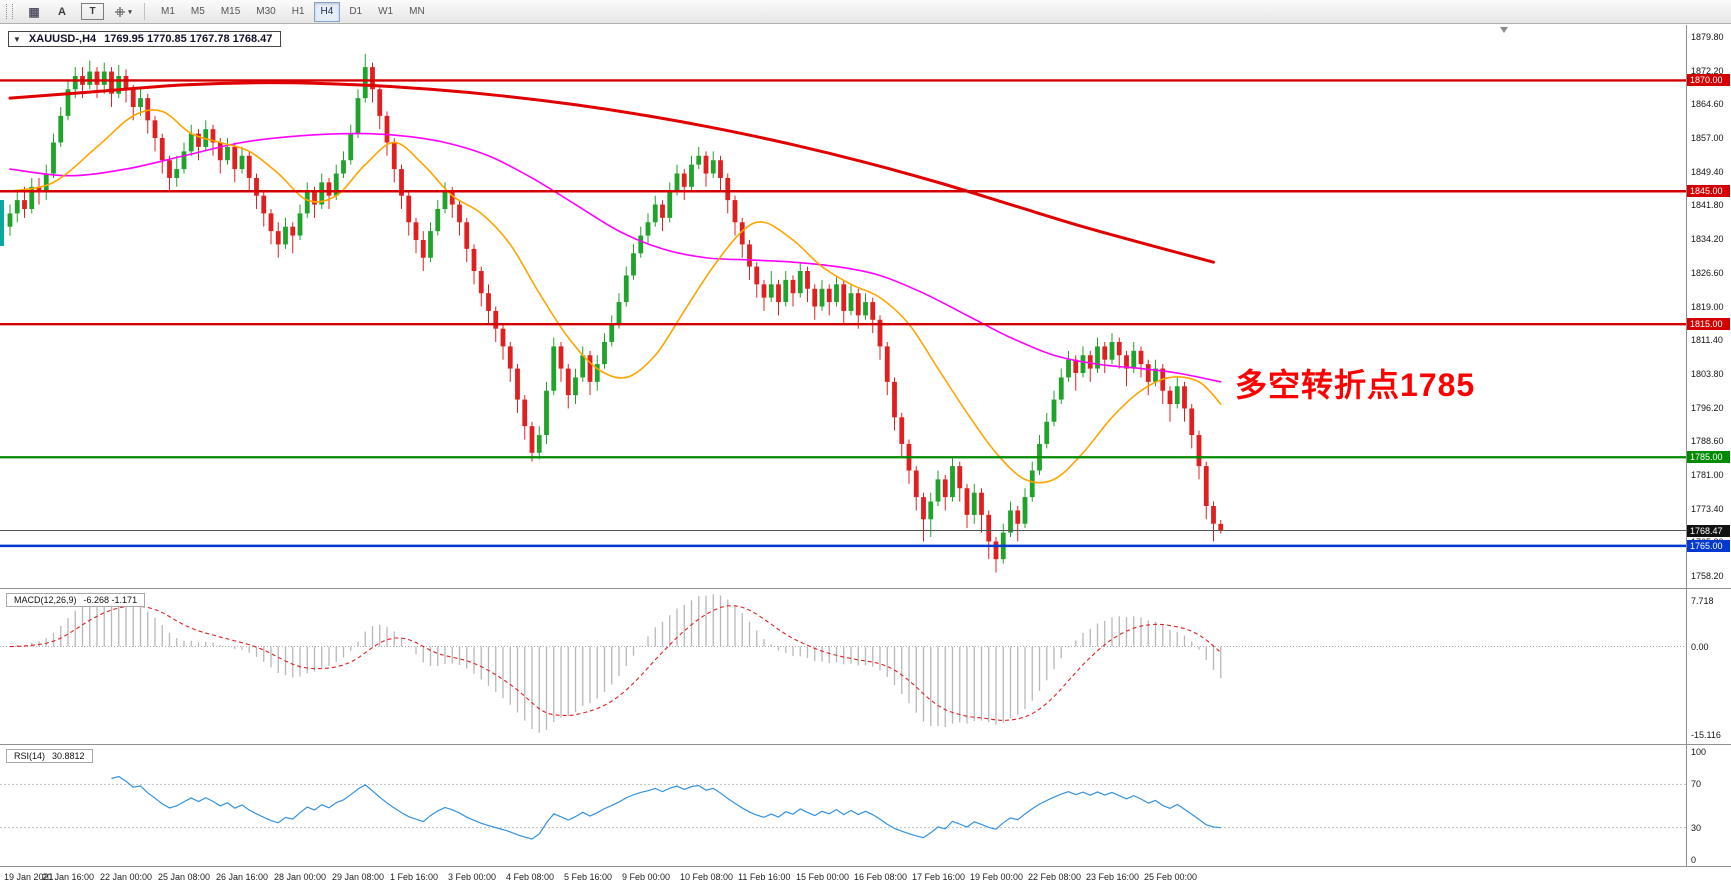 The height and width of the screenshot is (896, 1731). Describe the element at coordinates (356, 11) in the screenshot. I see `timeframe-d1: D1` at that location.